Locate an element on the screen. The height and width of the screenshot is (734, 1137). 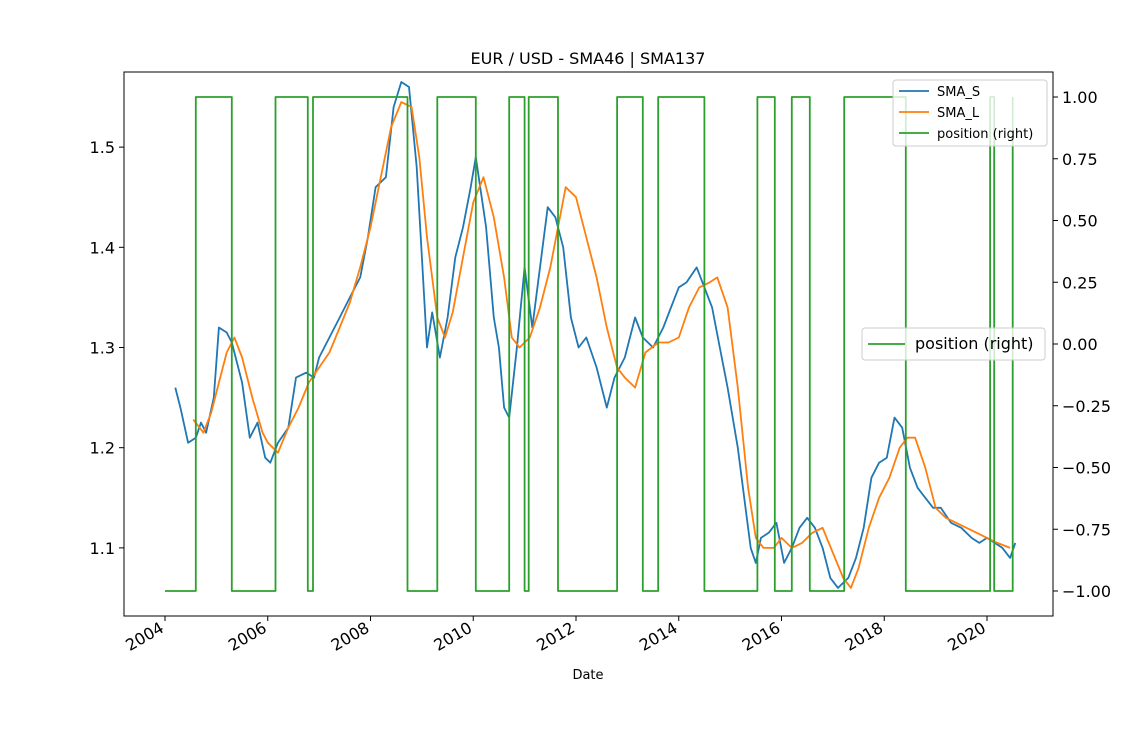
y2-tick-label: −0.75 is located at coordinates (1086, 529).